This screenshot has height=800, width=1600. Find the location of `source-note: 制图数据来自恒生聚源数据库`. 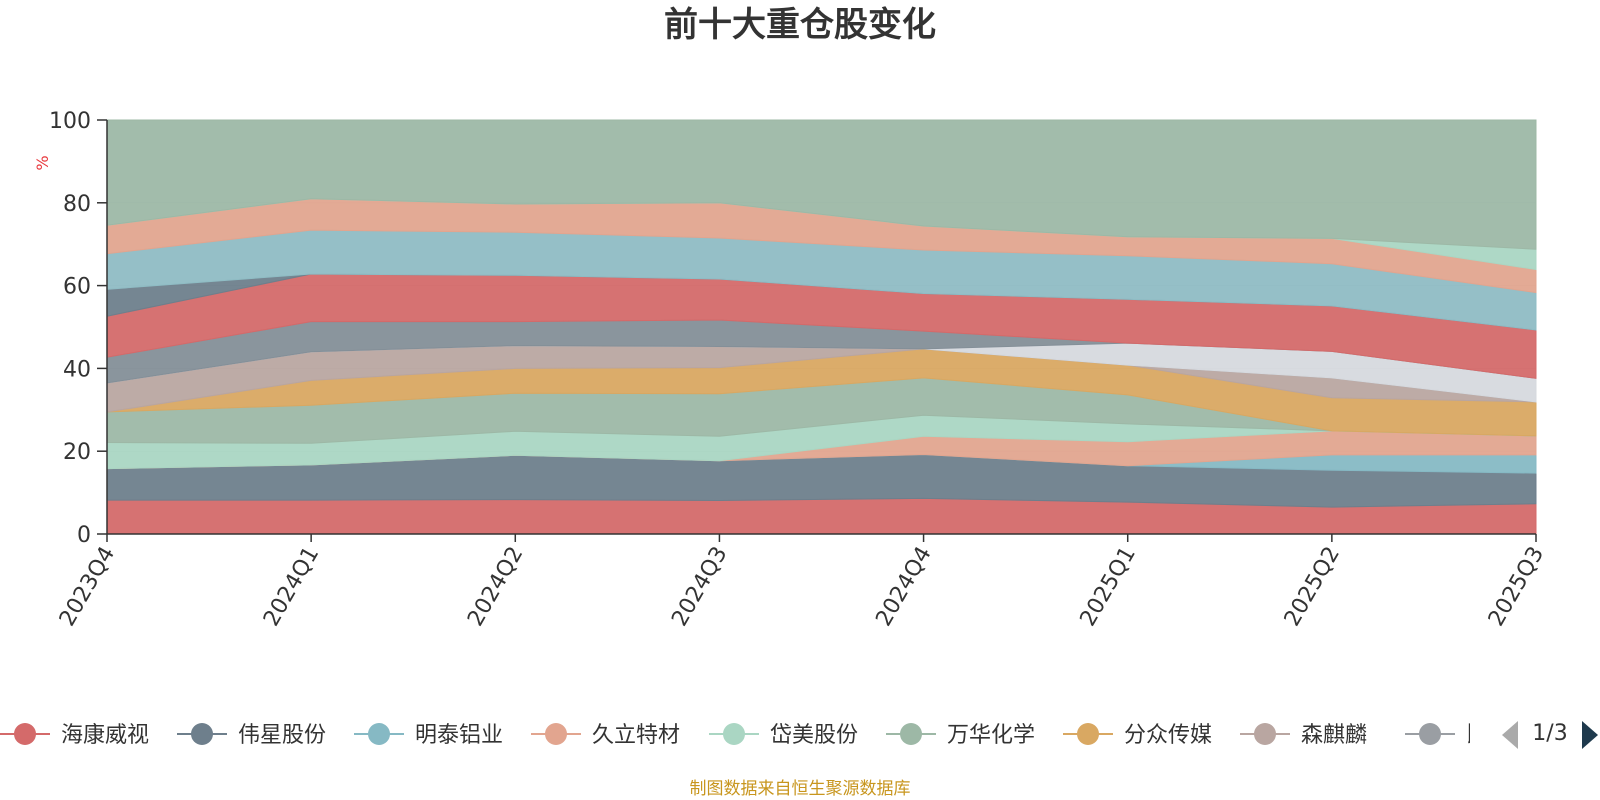

source-note: 制图数据来自恒生聚源数据库 is located at coordinates (800, 789).